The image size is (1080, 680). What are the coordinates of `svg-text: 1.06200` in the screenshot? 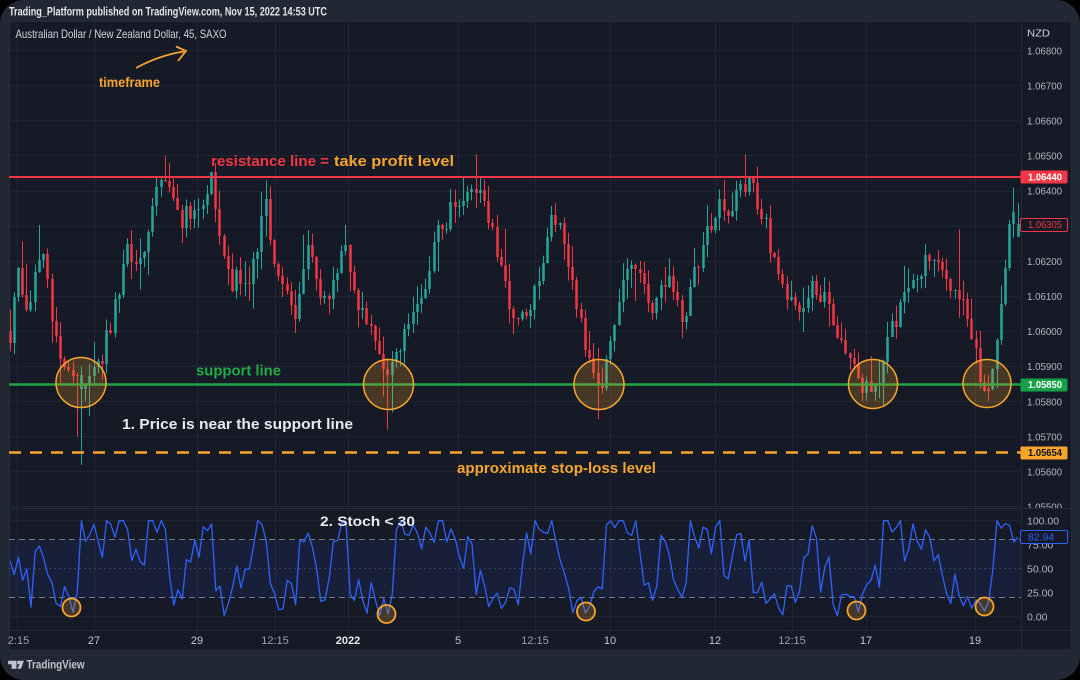 It's located at (1044, 262).